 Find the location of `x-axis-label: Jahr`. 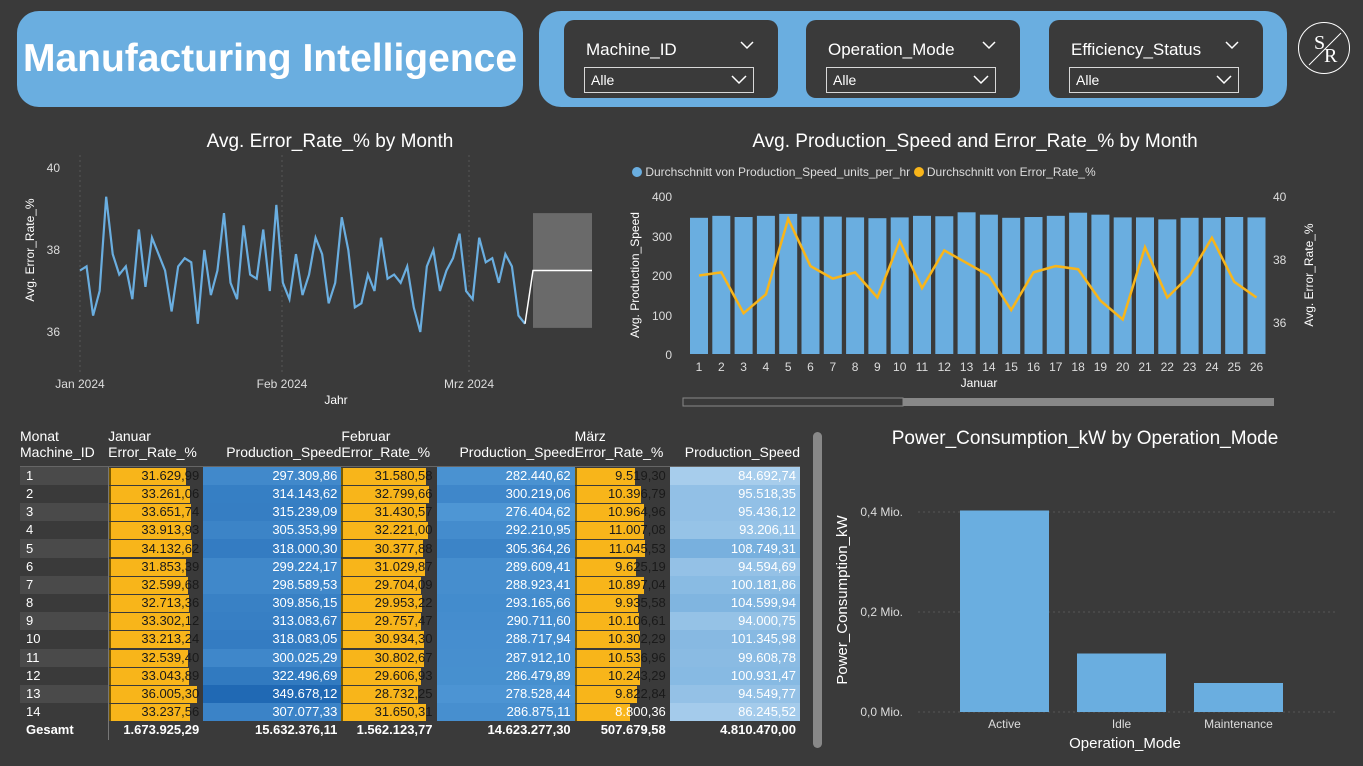

x-axis-label: Jahr is located at coordinates (335, 400).